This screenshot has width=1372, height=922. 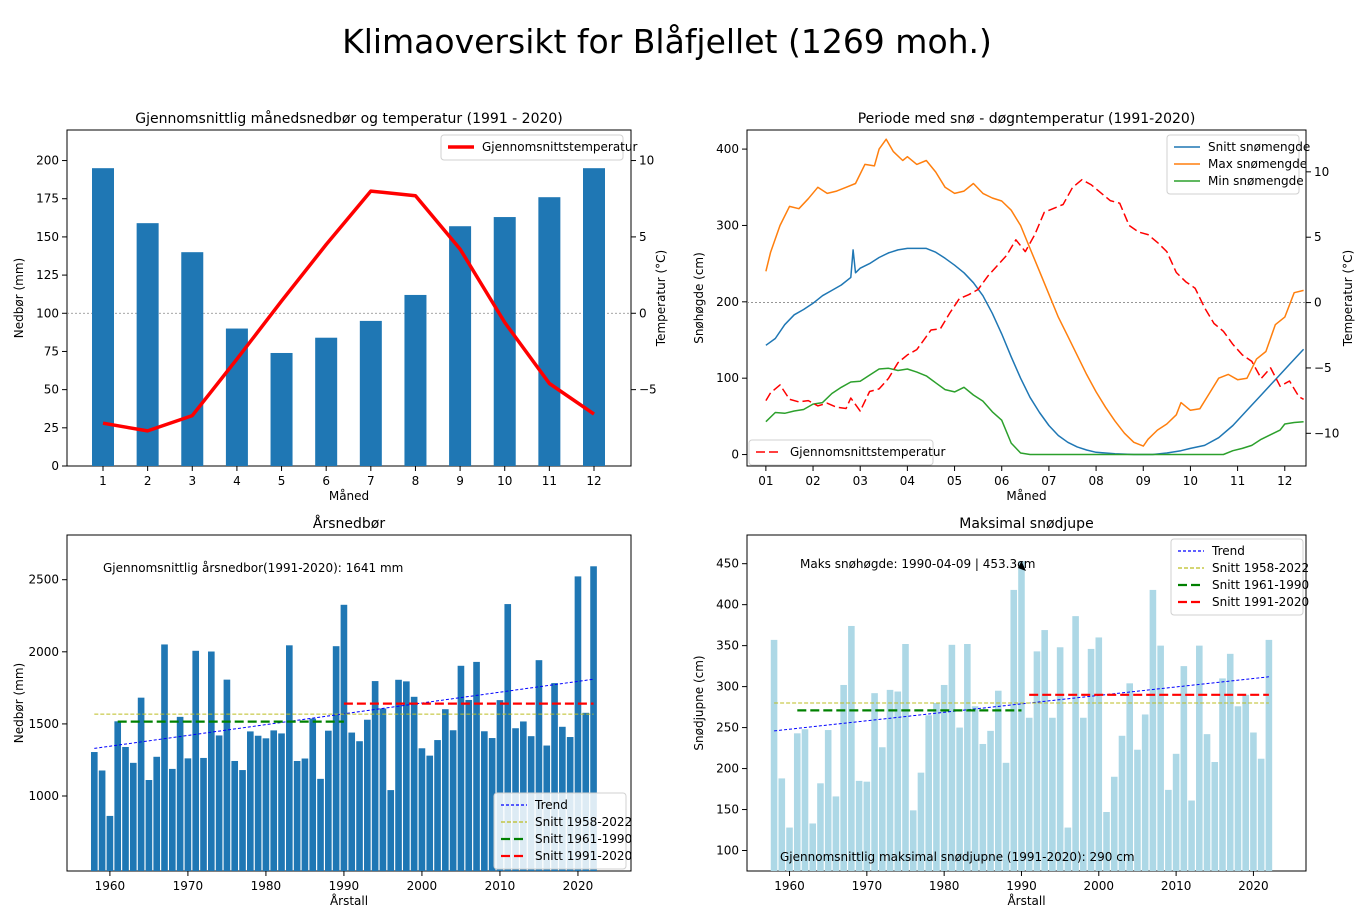 What do you see at coordinates (1321, 172) in the screenshot?
I see `y2-tick-label: 10` at bounding box center [1321, 172].